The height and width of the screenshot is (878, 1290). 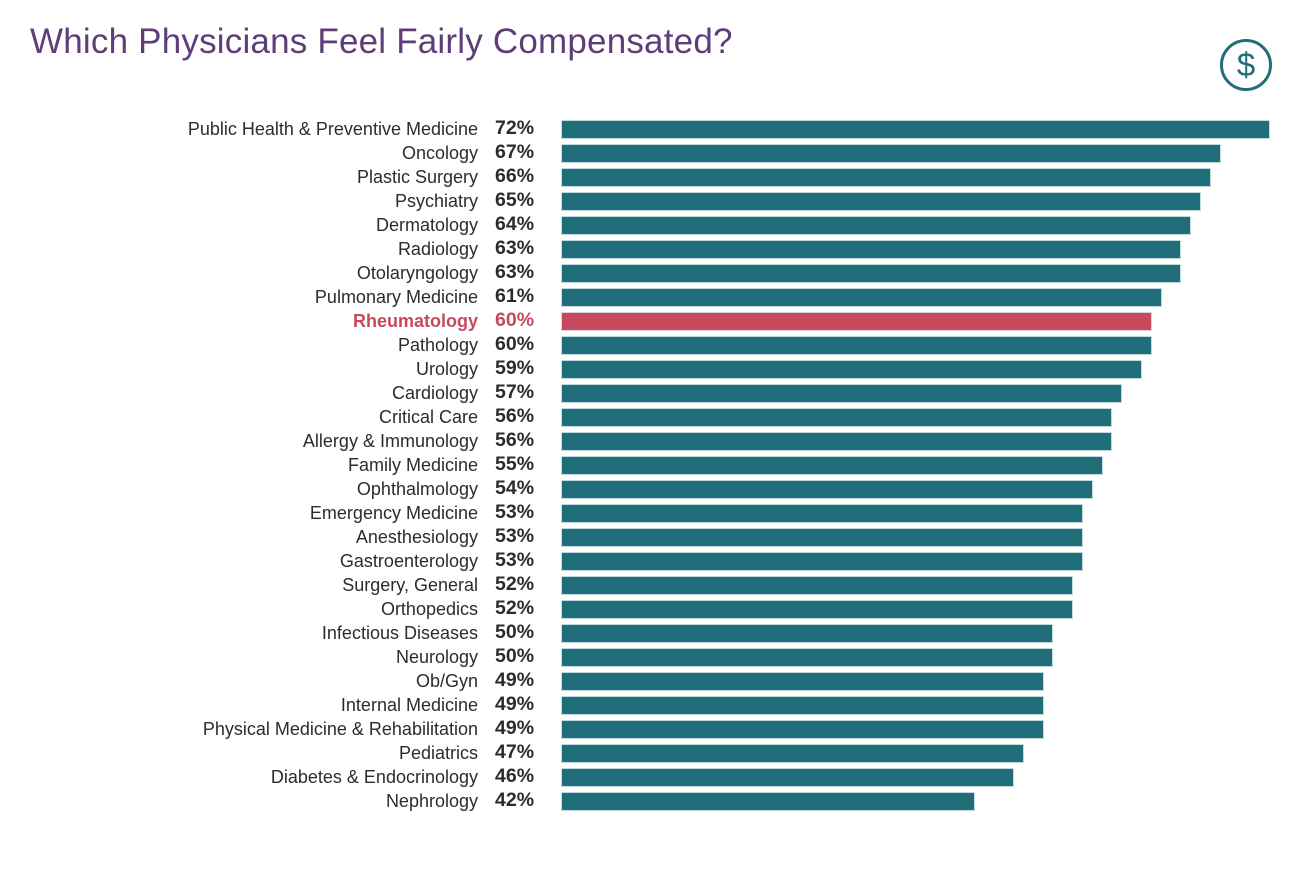 I want to click on row-label: Physical Medicine & Rehabilitation, so click(x=340, y=729).